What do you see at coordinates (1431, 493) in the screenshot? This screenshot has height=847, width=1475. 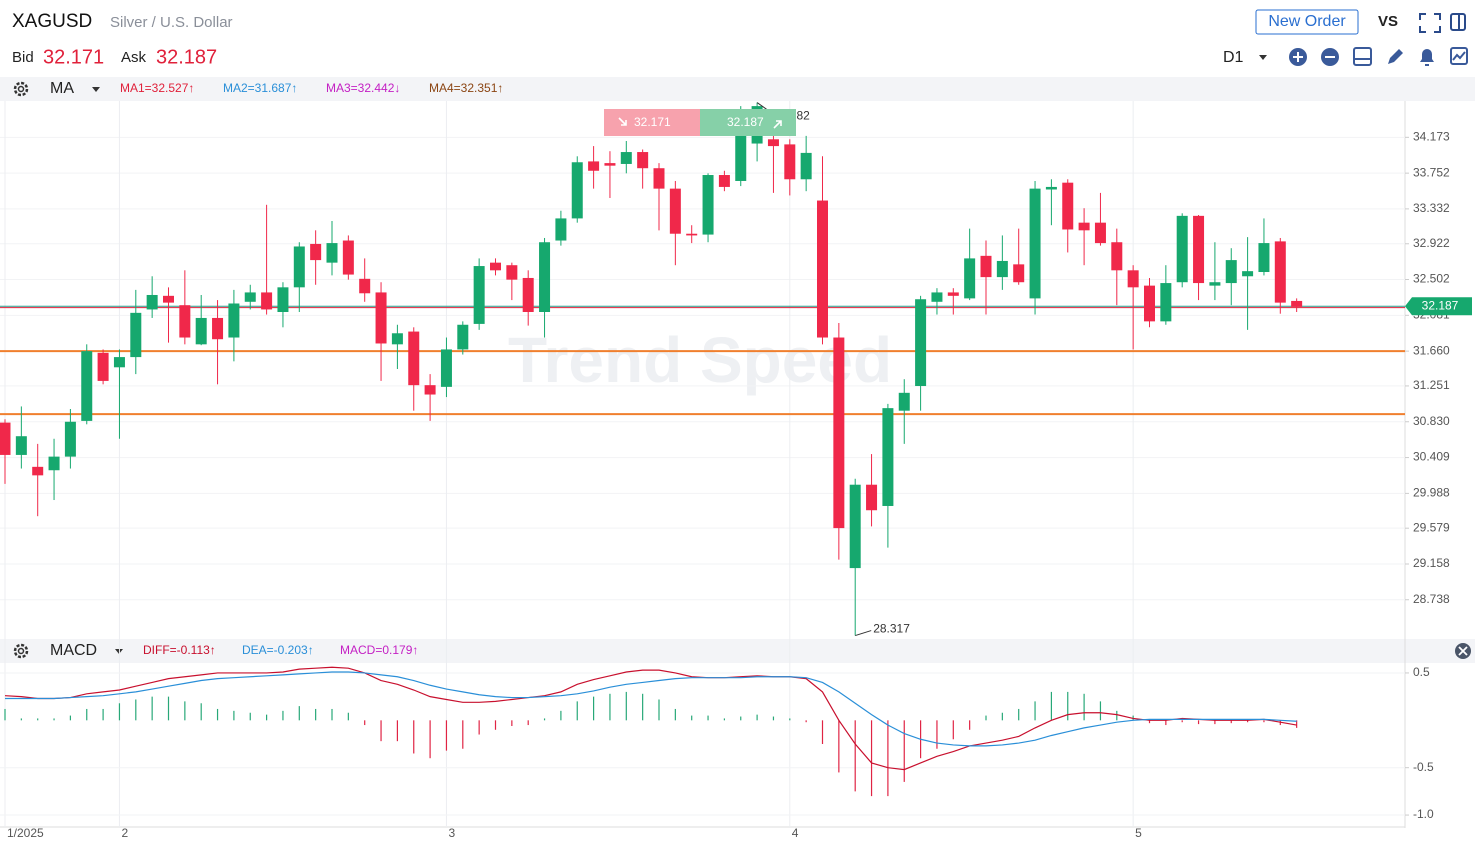 I see `y-tick-label: 29.988` at bounding box center [1431, 493].